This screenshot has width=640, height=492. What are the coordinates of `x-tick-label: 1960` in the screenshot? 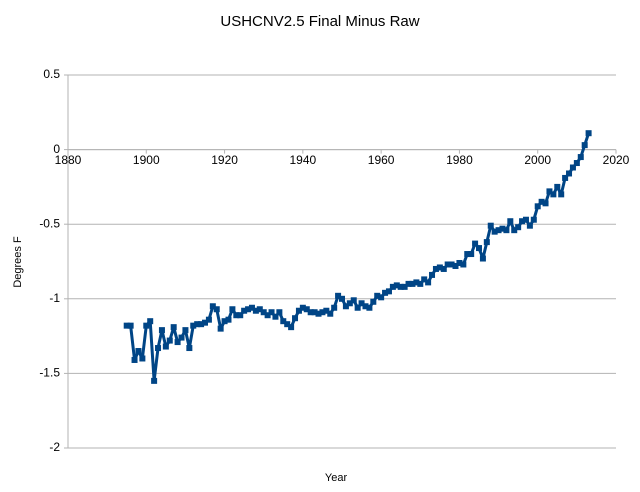 It's located at (381, 160).